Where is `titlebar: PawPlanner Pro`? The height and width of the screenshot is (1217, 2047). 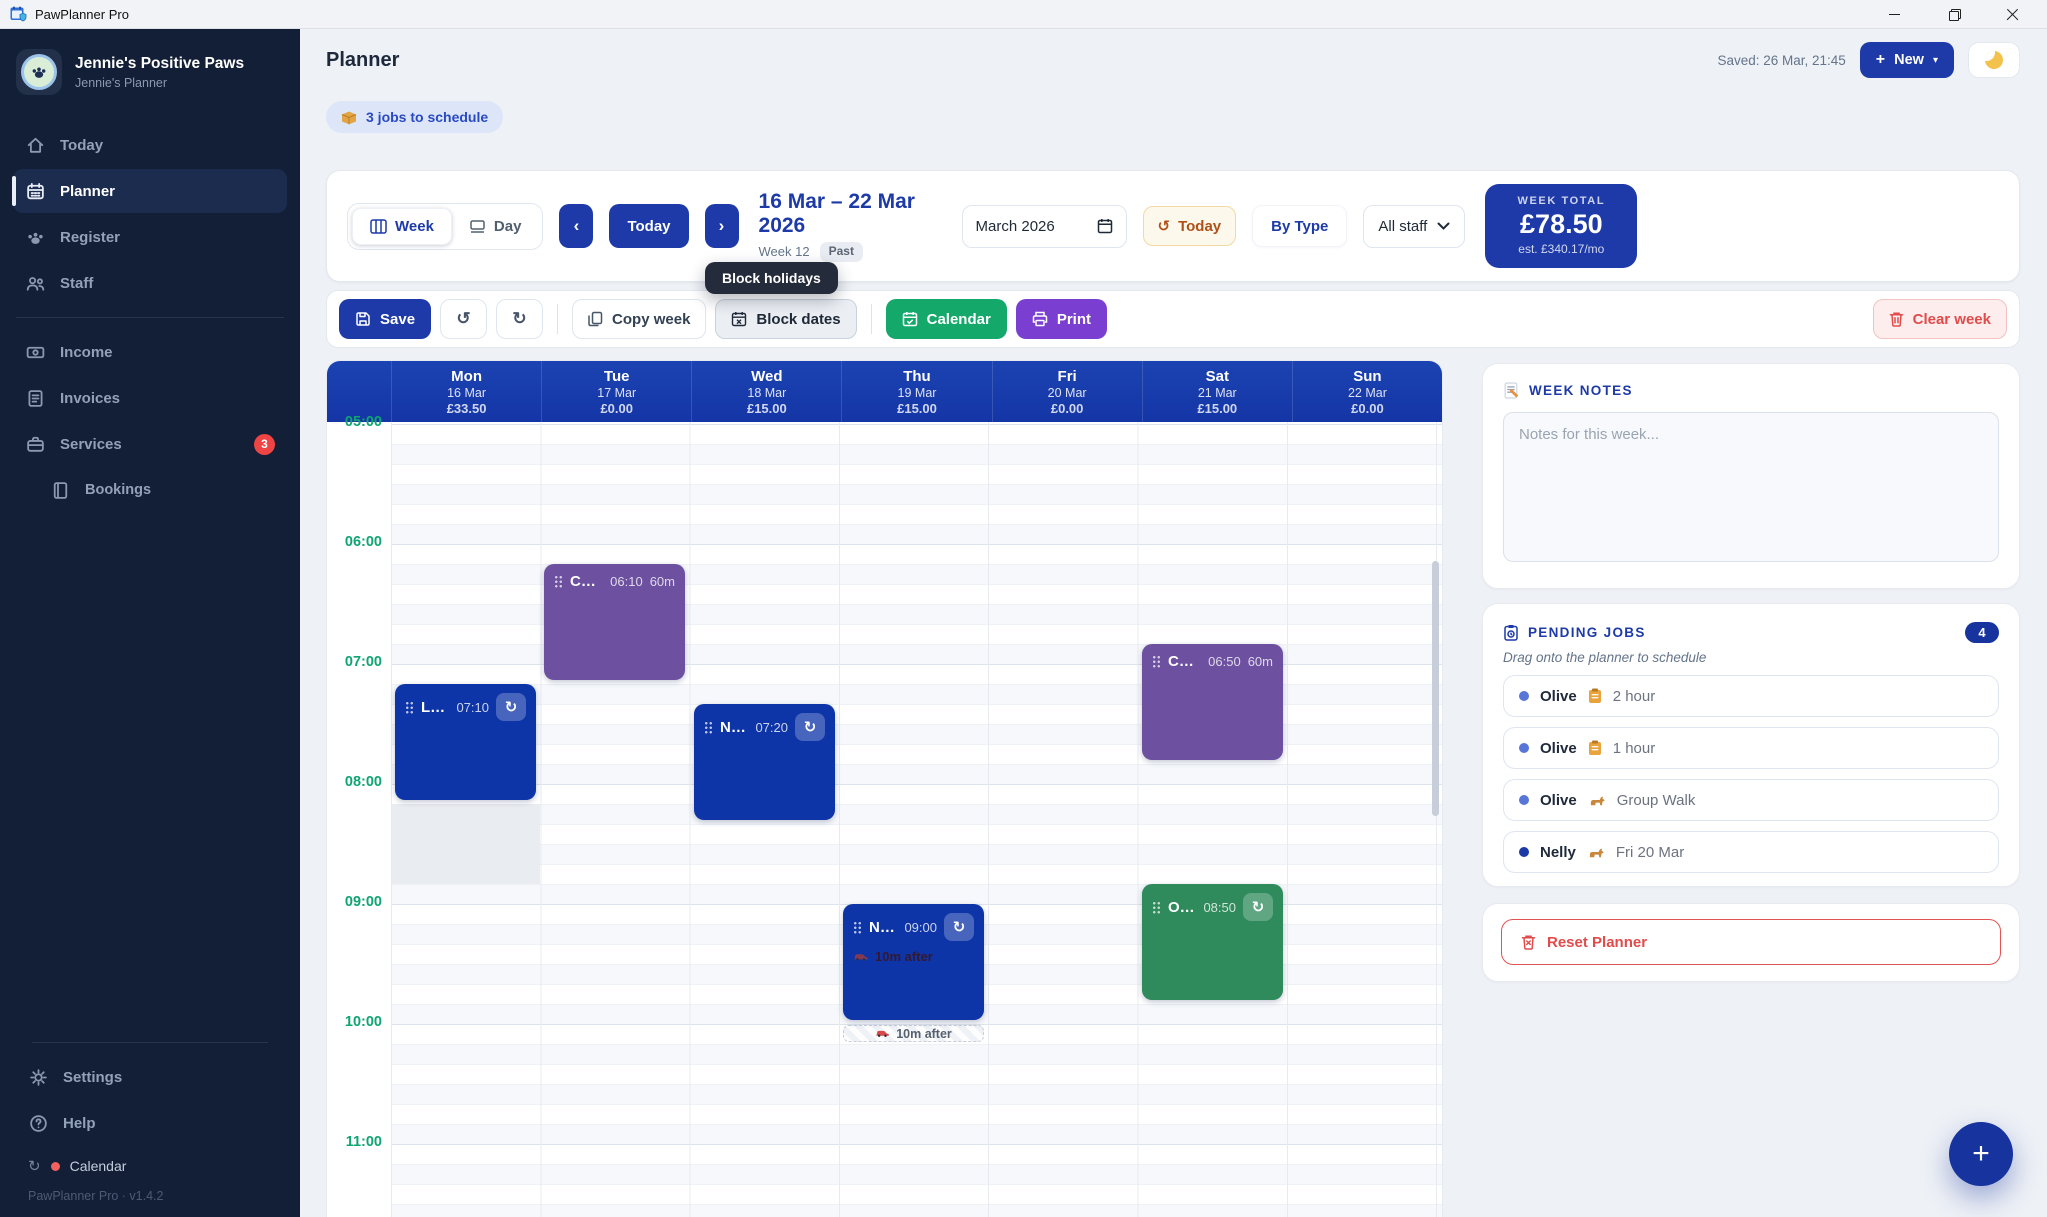
titlebar: PawPlanner Pro is located at coordinates (1023, 14).